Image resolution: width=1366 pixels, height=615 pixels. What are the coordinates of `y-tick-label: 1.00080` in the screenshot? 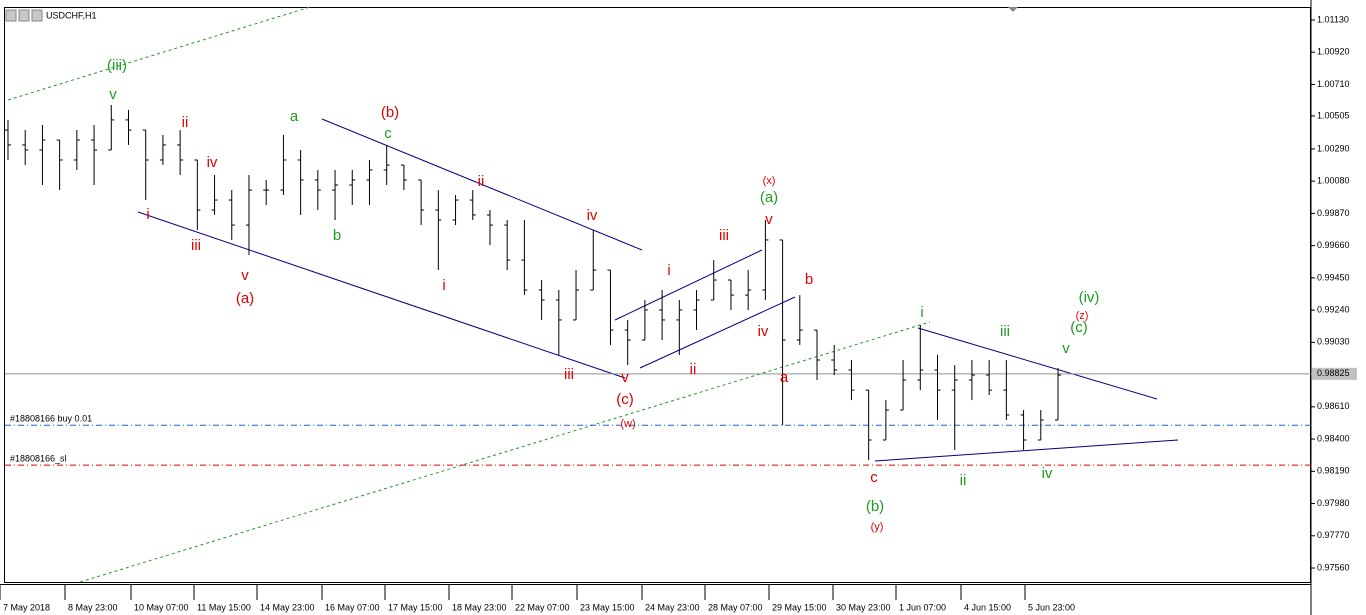 It's located at (1333, 181).